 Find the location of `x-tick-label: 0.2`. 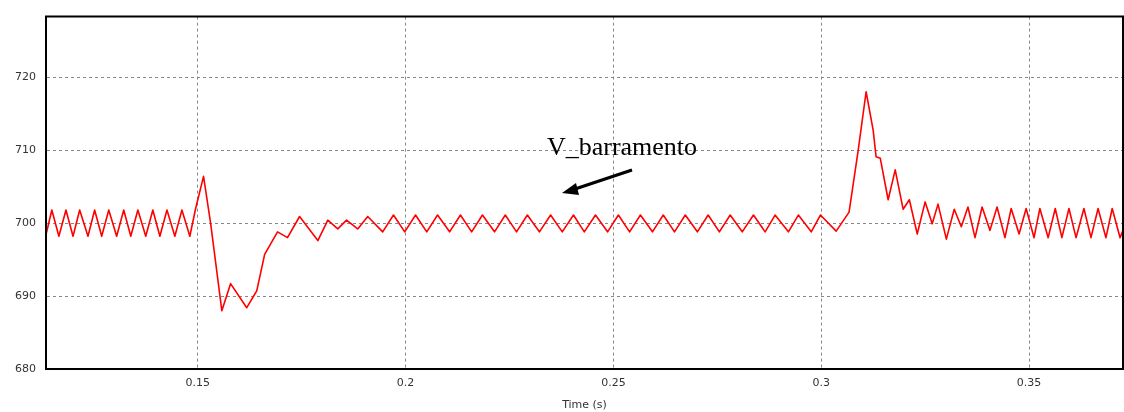

x-tick-label: 0.2 is located at coordinates (405, 383).